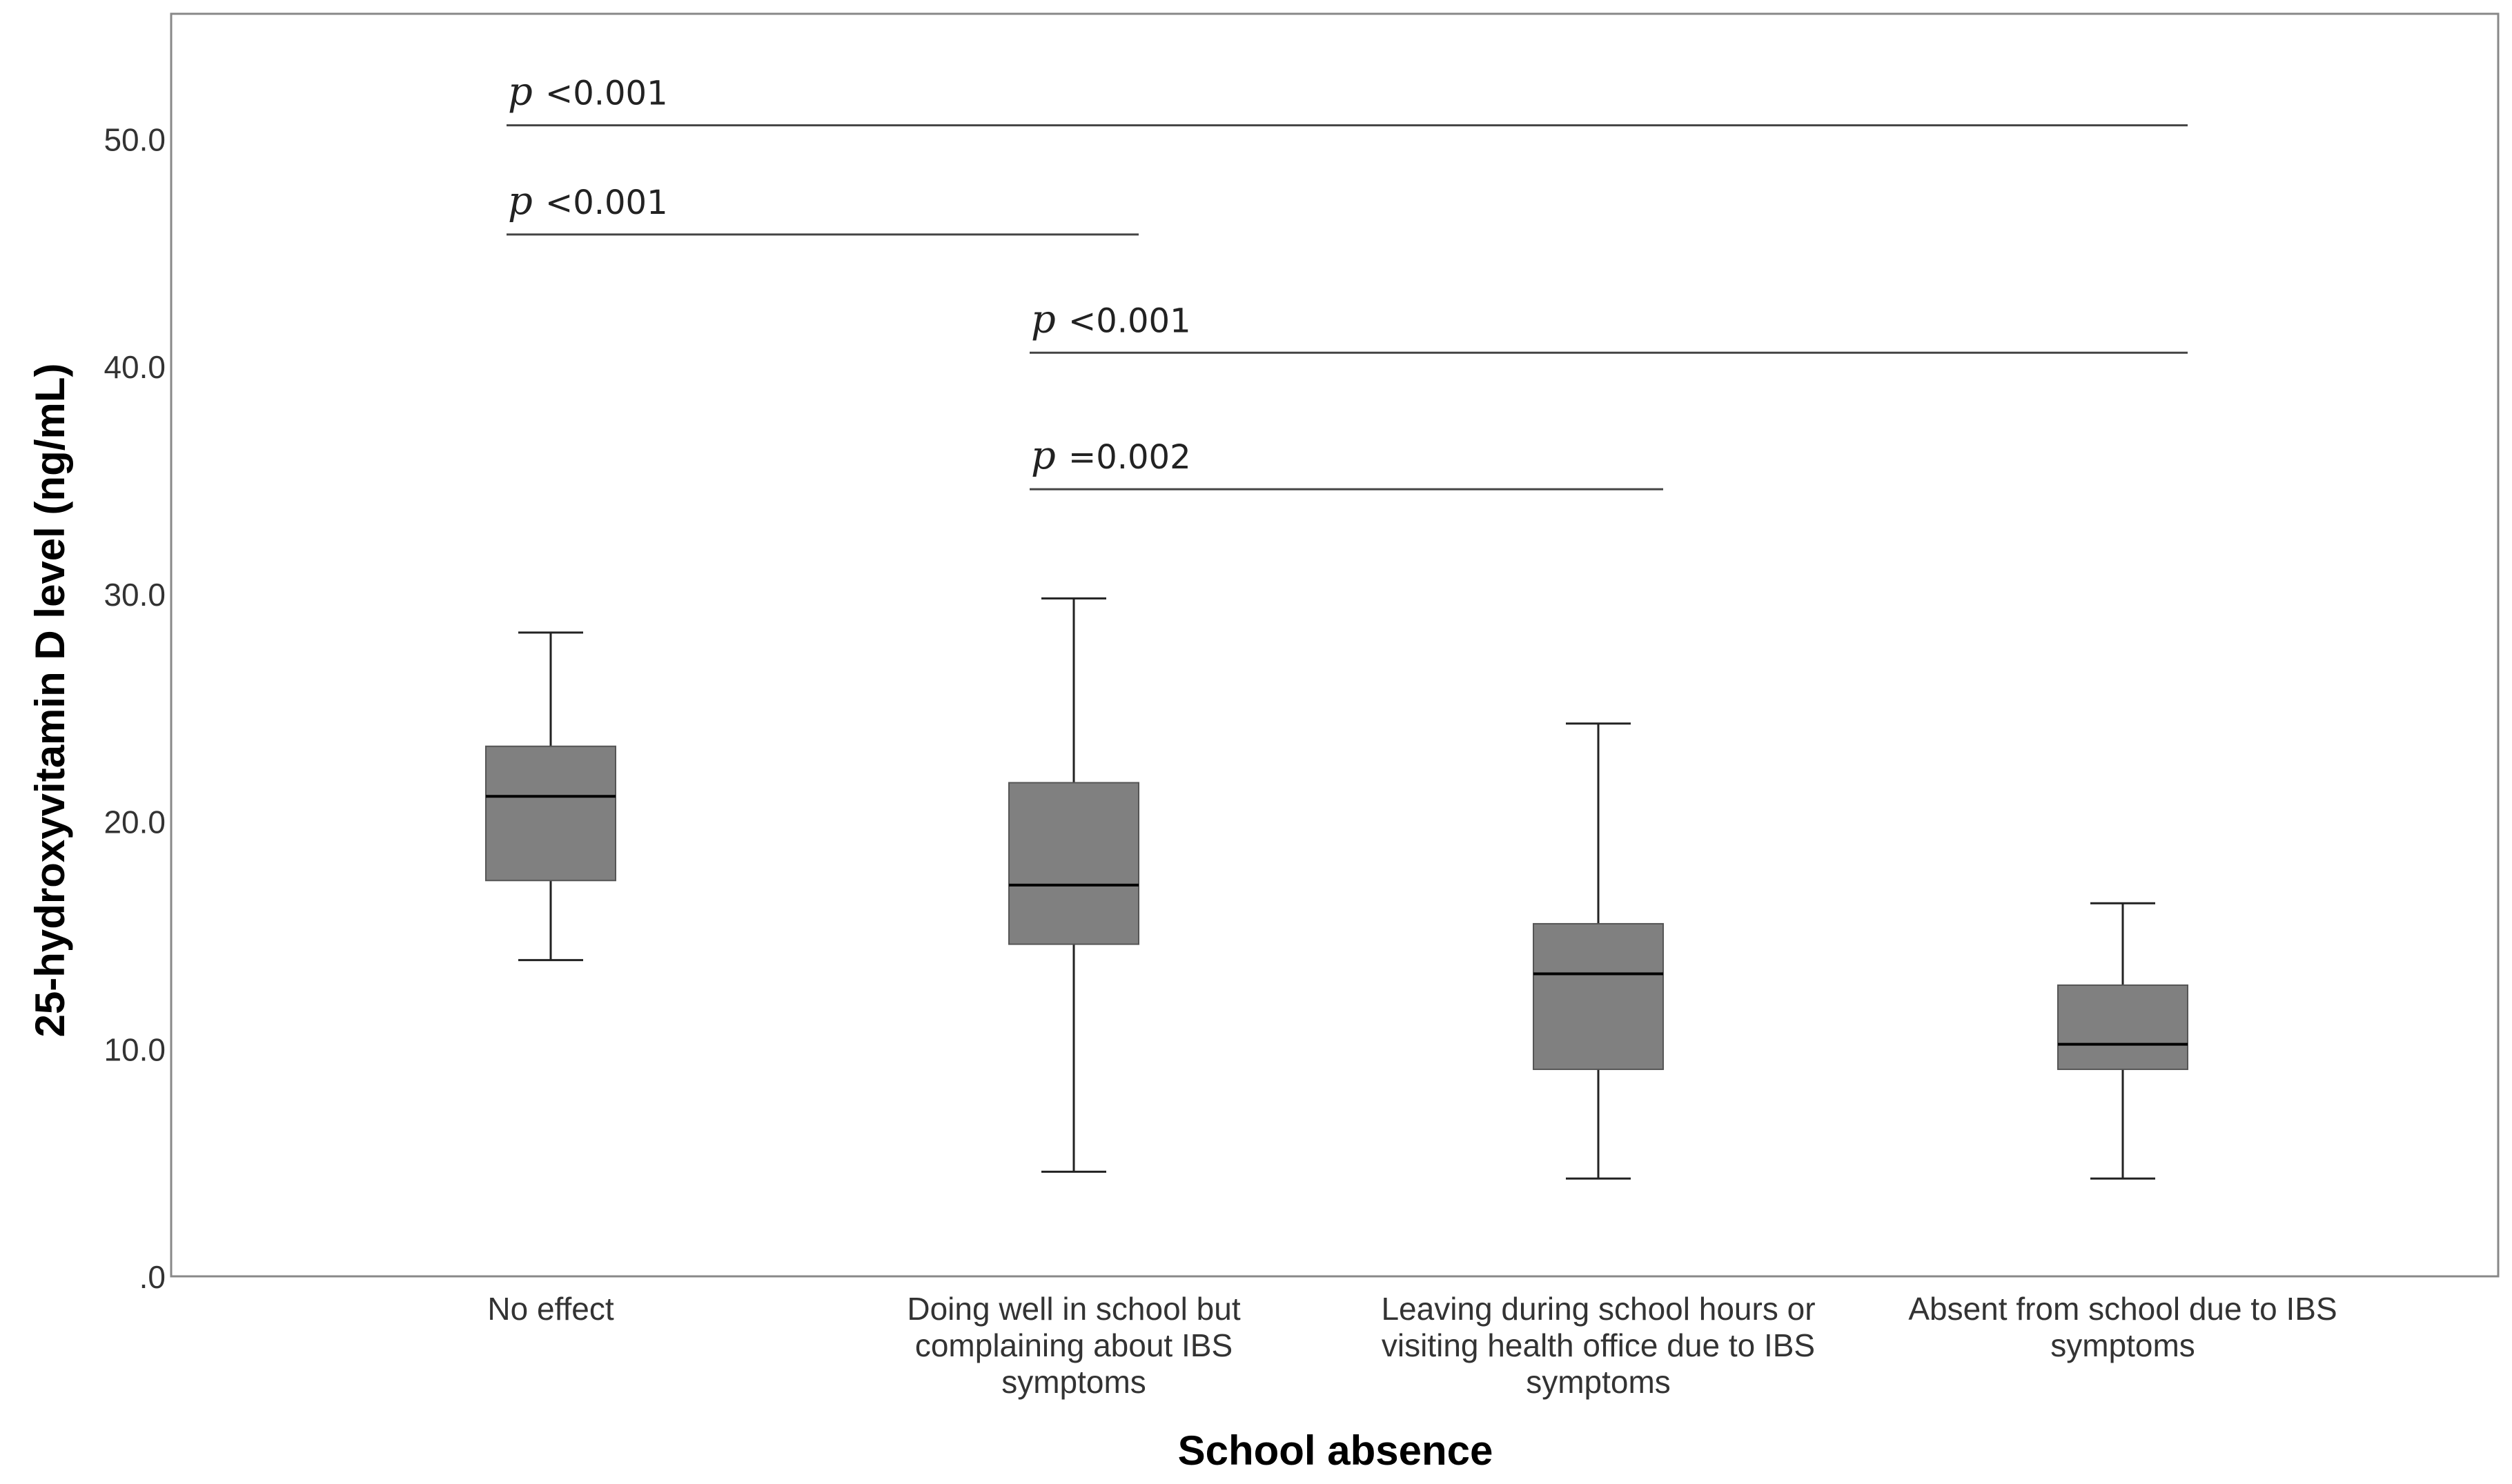 The width and height of the screenshot is (2512, 1484). I want to click on y-axis-title: 25-hydroxyvitamin D level (ng/mL), so click(50, 701).